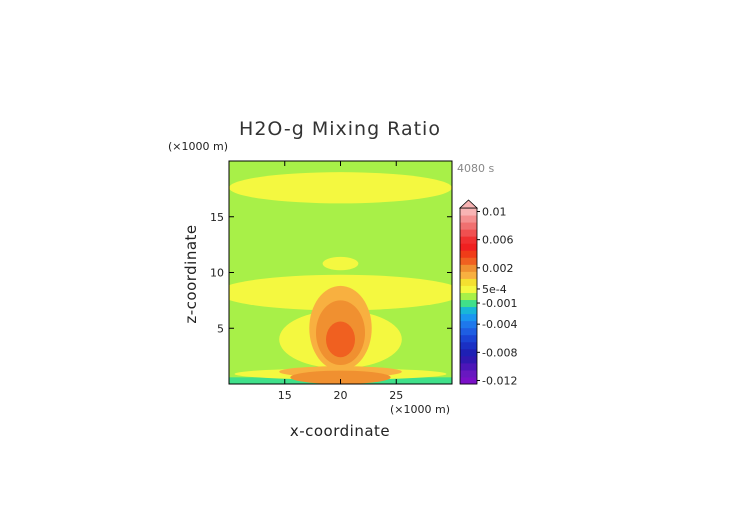 The height and width of the screenshot is (532, 752). What do you see at coordinates (285, 395) in the screenshot?
I see `x-tick-label: 15` at bounding box center [285, 395].